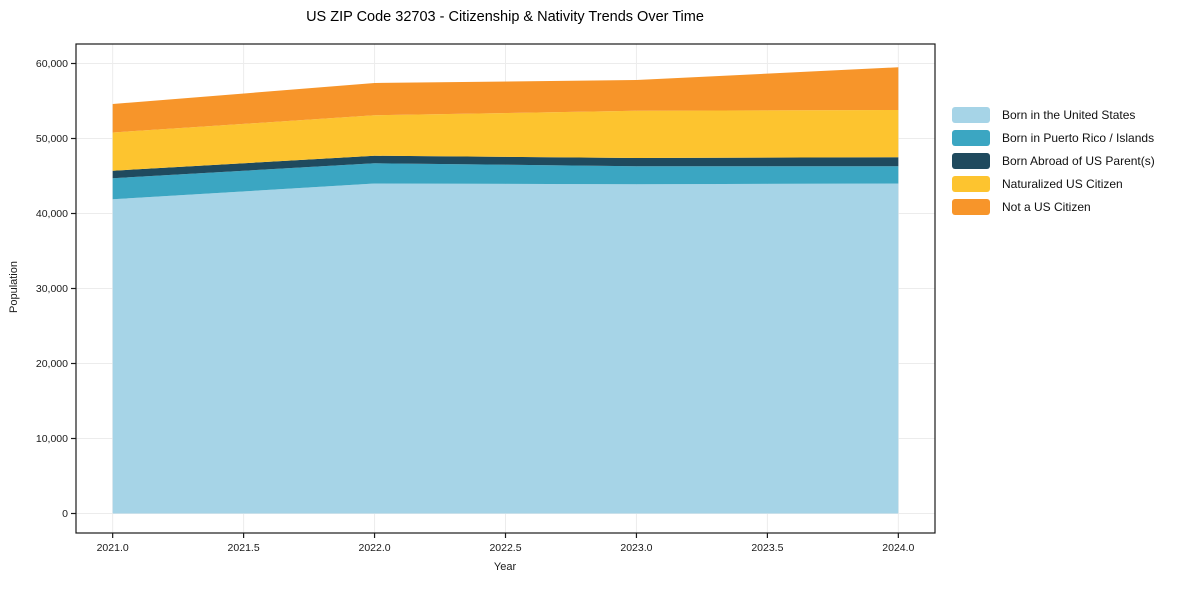  I want to click on legend-item-born-in-the-united-states: Born in the United States, so click(1053, 114).